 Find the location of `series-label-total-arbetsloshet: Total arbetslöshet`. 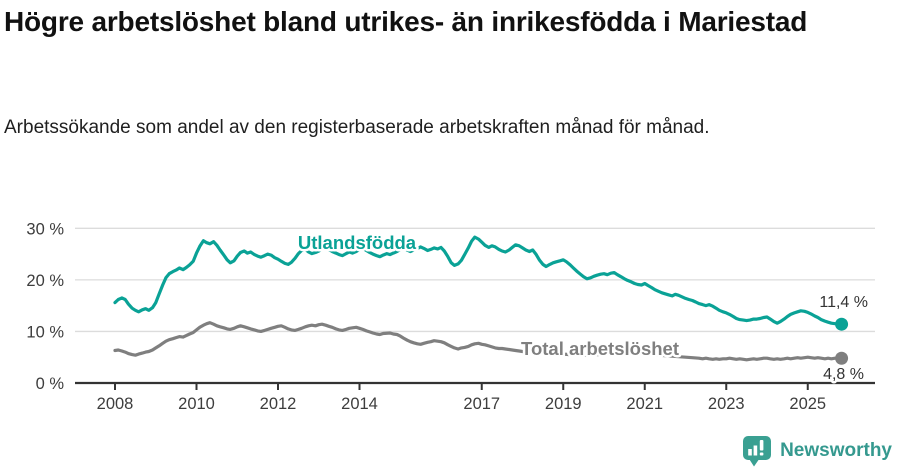

series-label-total-arbetsloshet: Total arbetslöshet is located at coordinates (600, 348).